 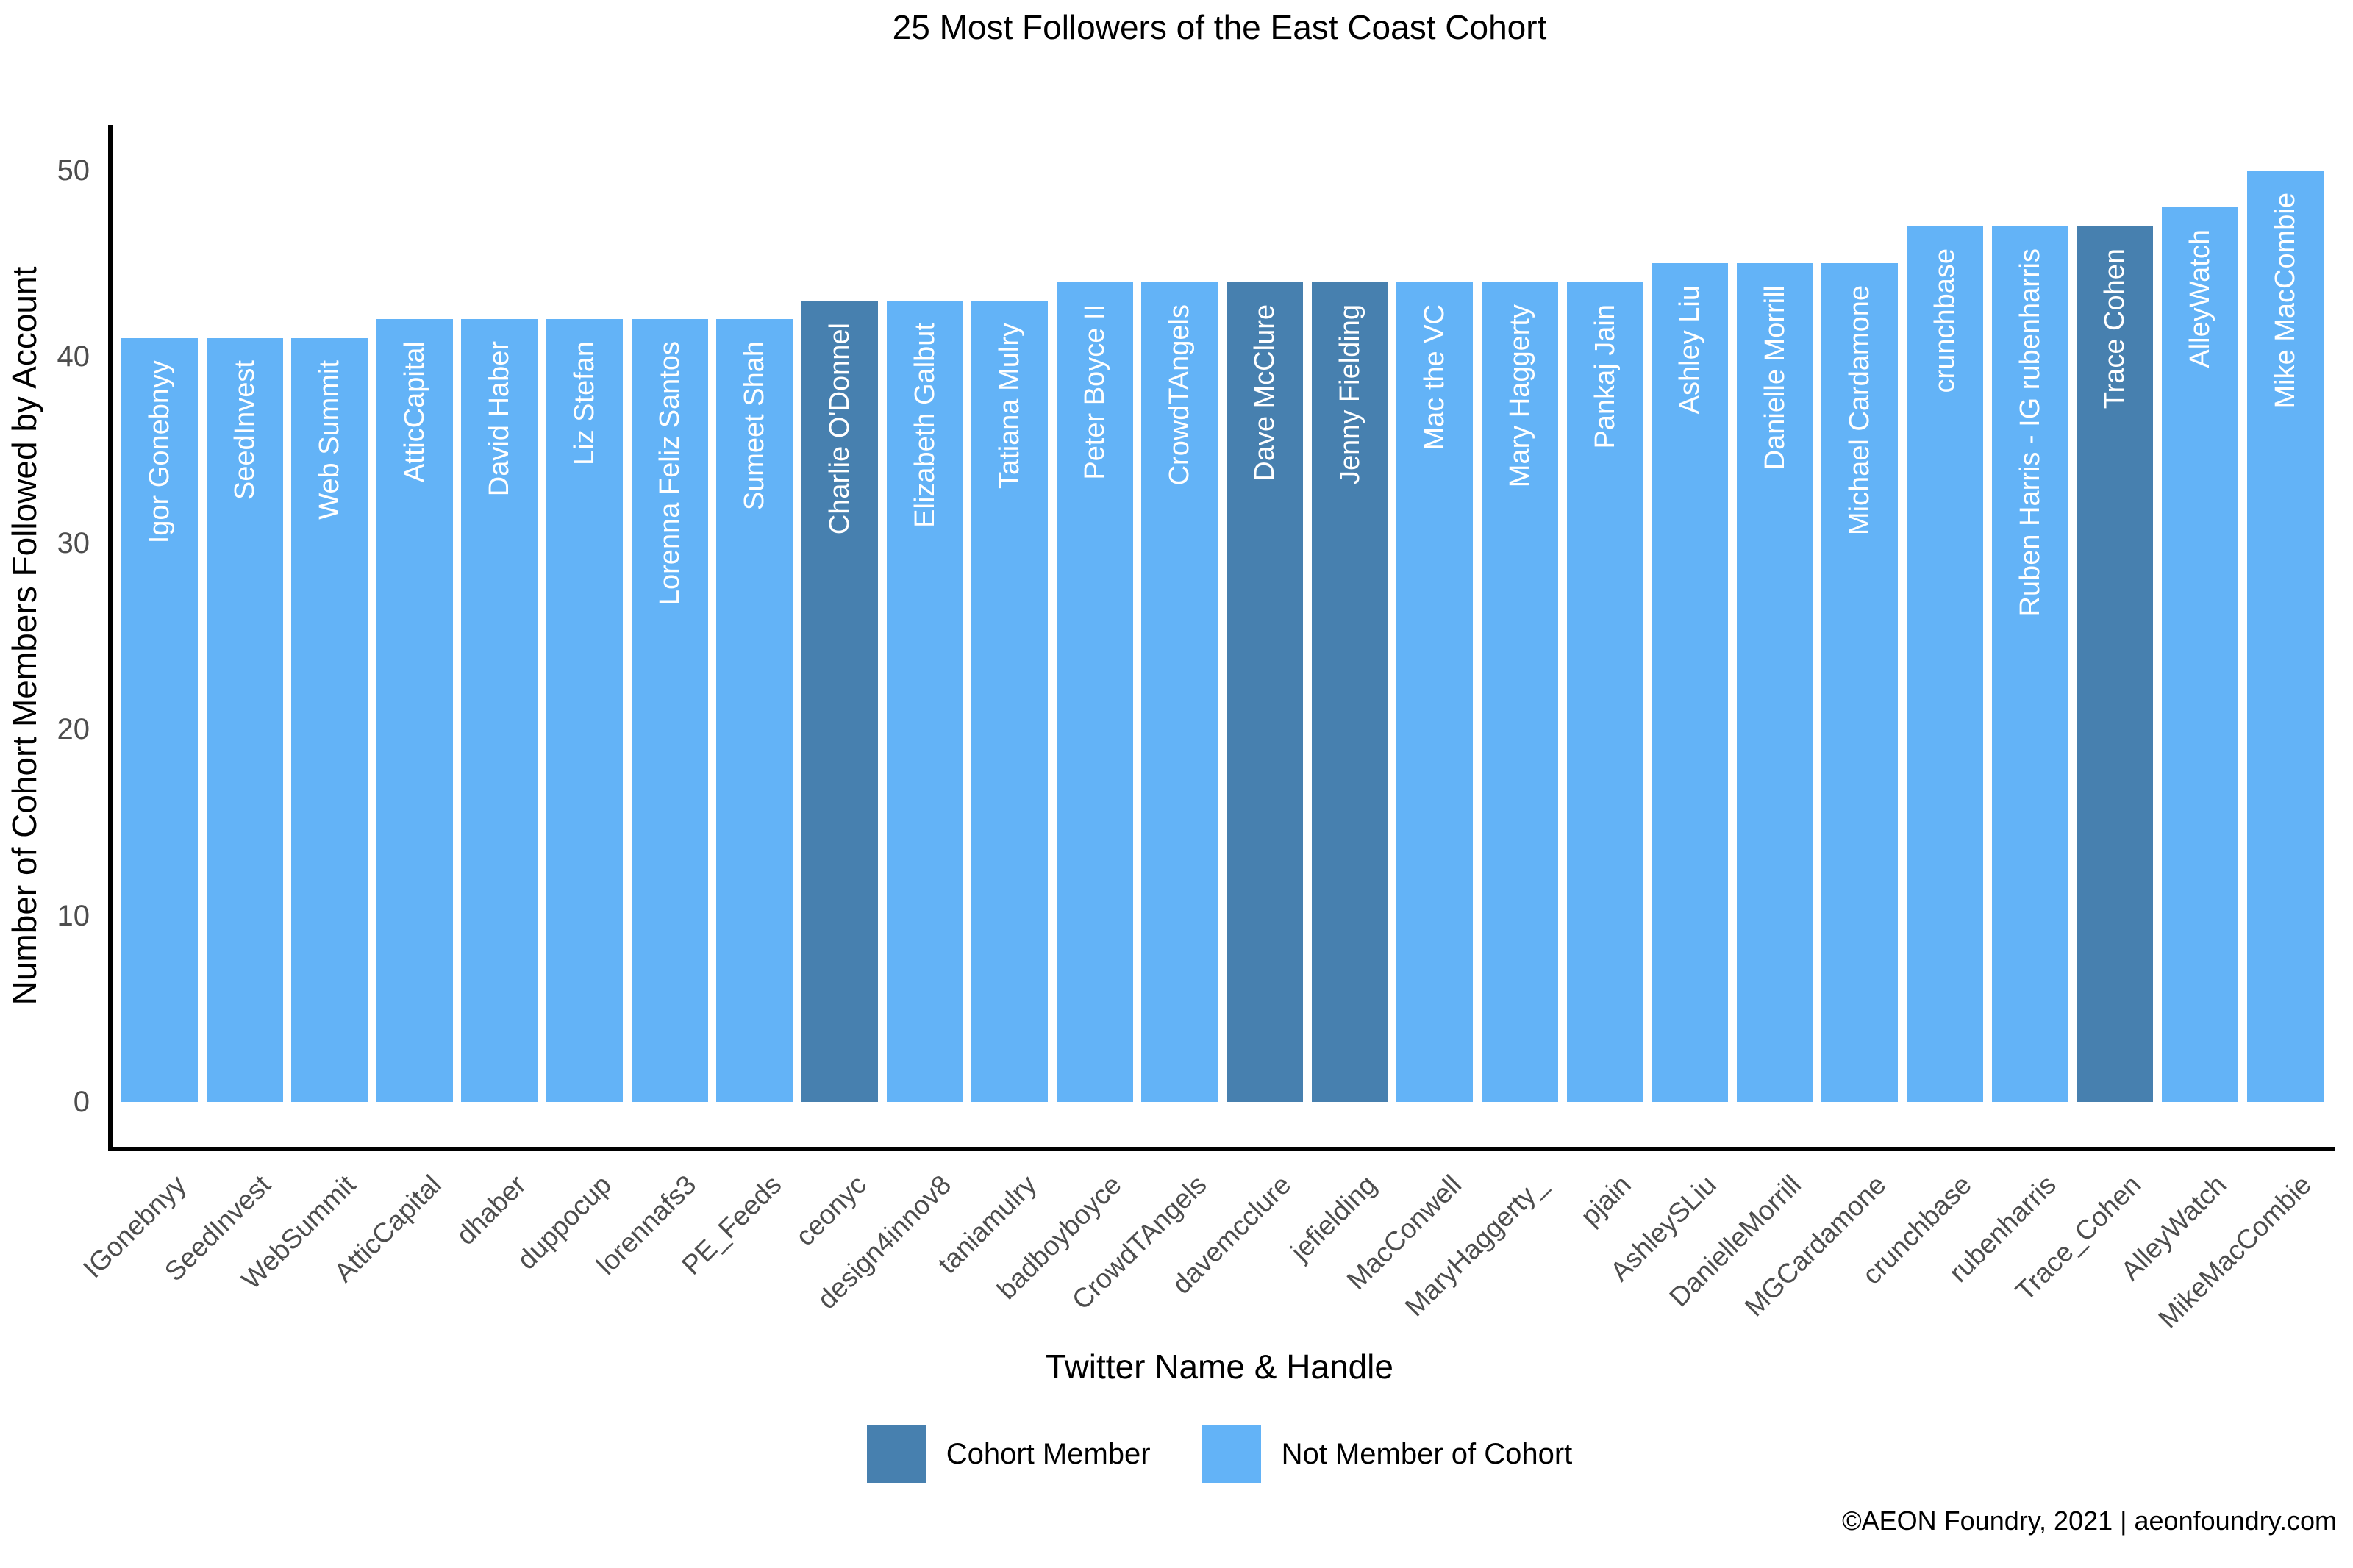 I want to click on bar-label: Tatiana Mulry, so click(x=1010, y=405).